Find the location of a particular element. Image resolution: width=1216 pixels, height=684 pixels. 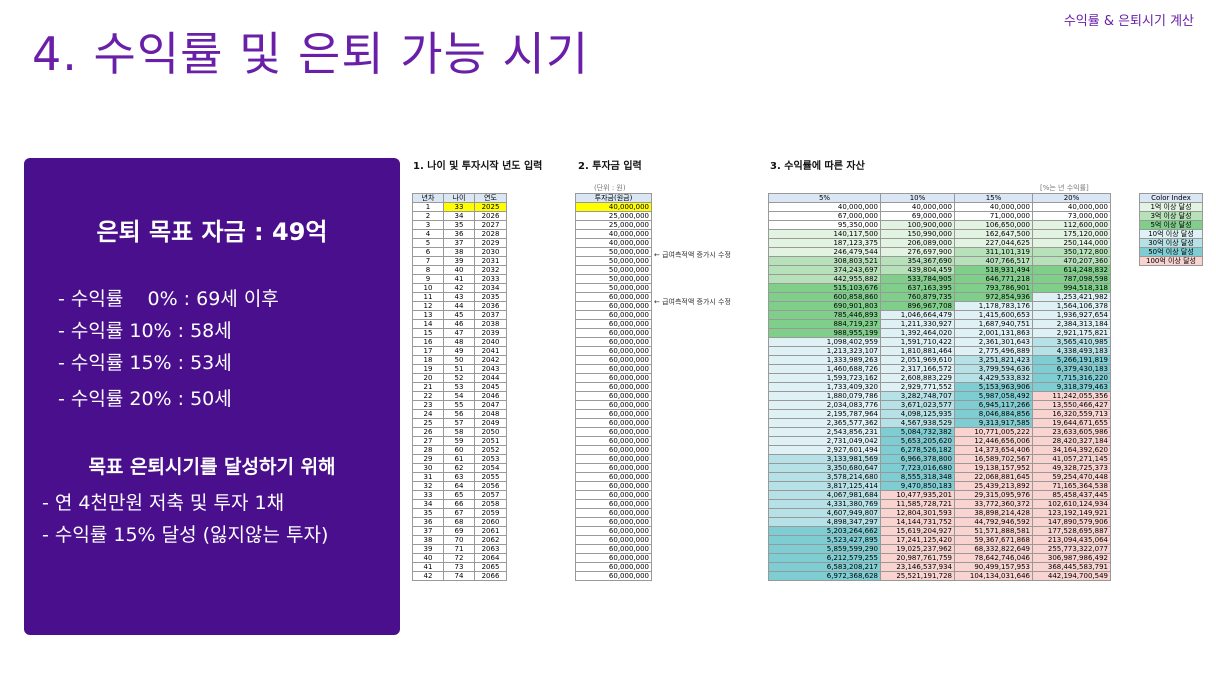

age-cell: 39 is located at coordinates (459, 261).